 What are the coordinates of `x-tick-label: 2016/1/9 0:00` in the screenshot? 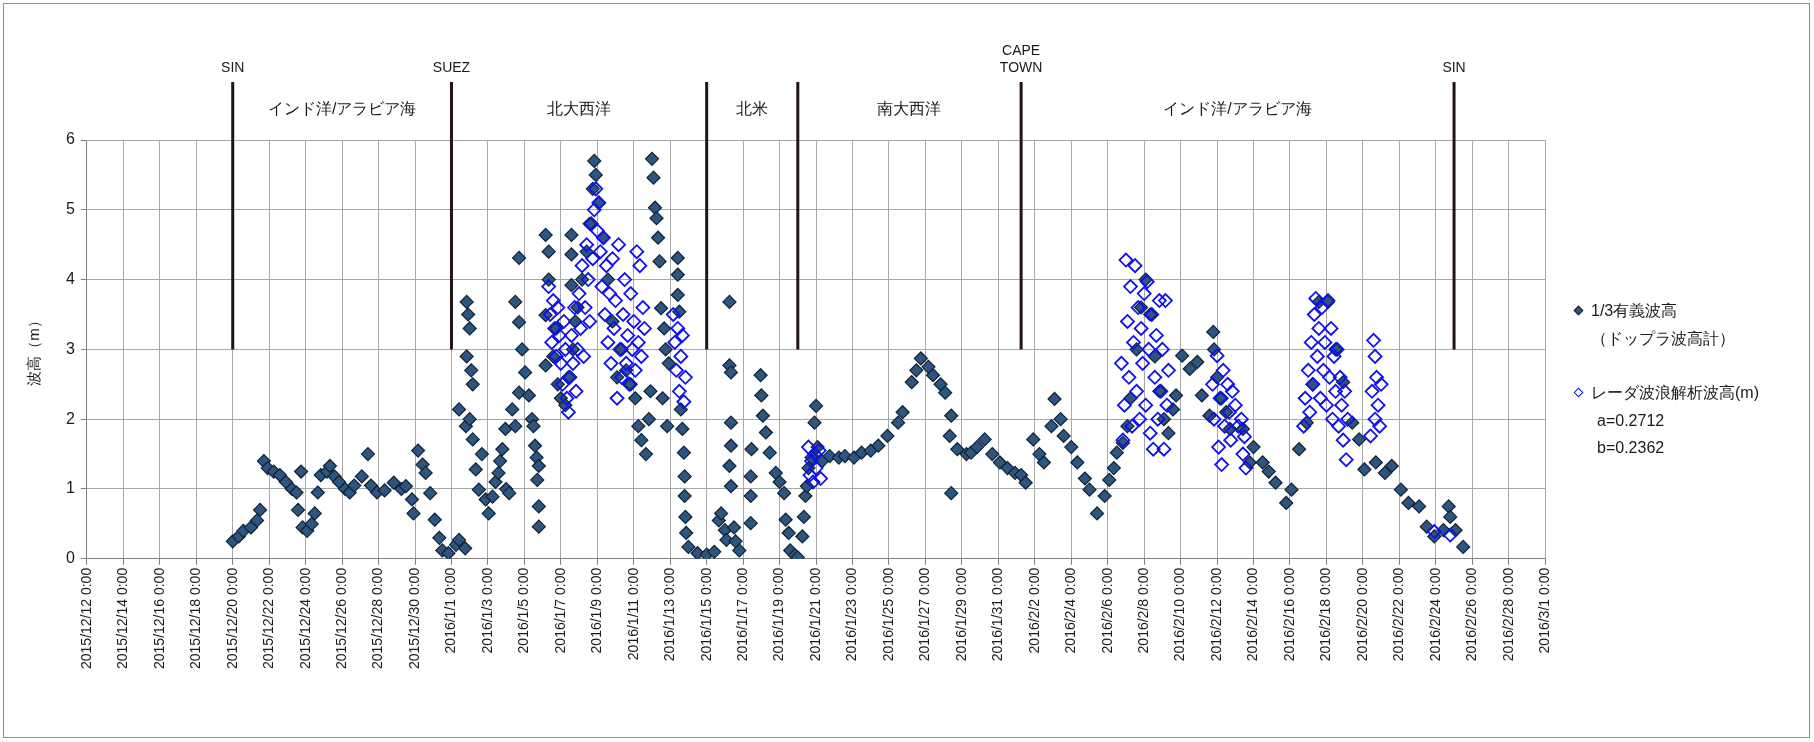 It's located at (596, 610).